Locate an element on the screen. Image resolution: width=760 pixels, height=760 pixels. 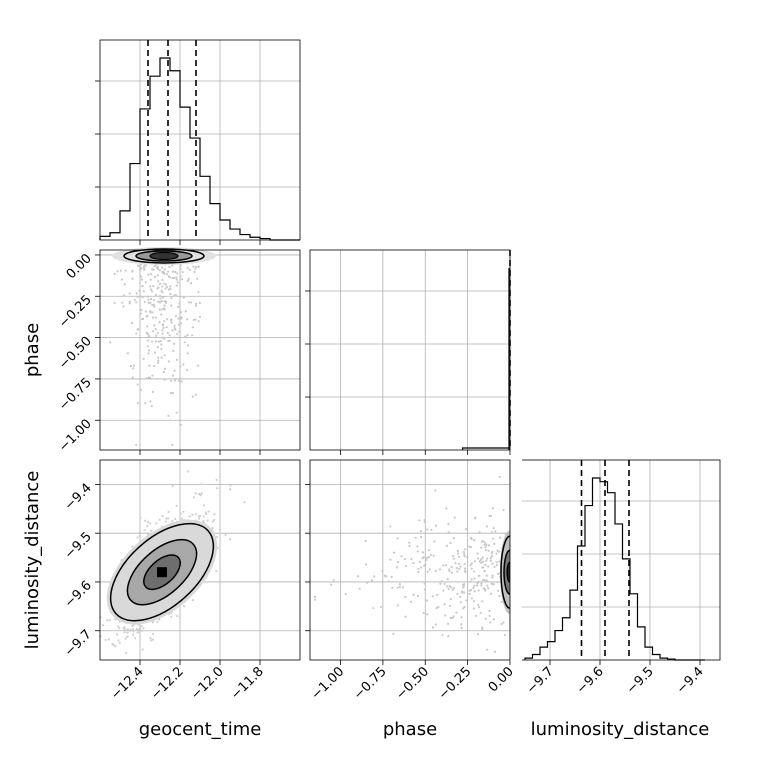
luminosity-distance-vs-geocent-time-panel: −12.4 −12.2 −12.0 −11.8 −9.4 −9.5 −9.6 −9.7 is located at coordinates (181, 581).